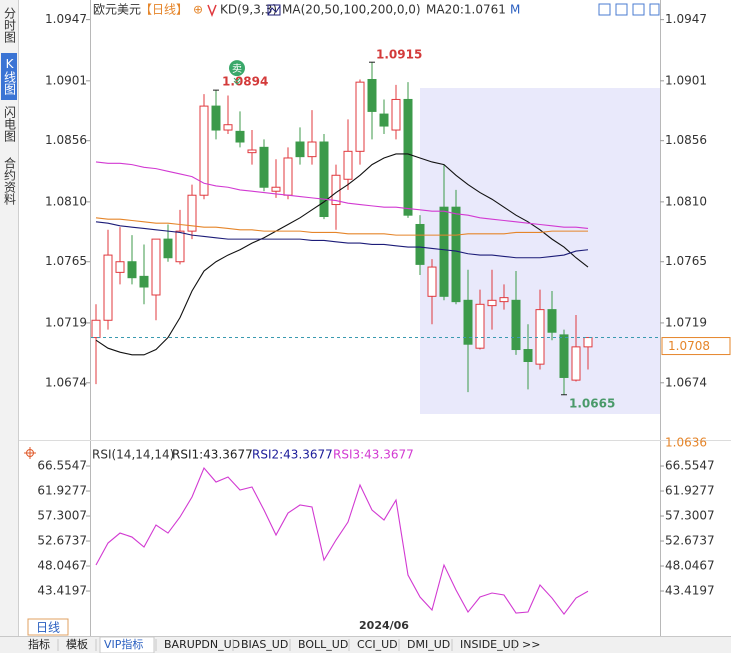 This screenshot has width=731, height=653. I want to click on min-label: 1.0665, so click(592, 403).